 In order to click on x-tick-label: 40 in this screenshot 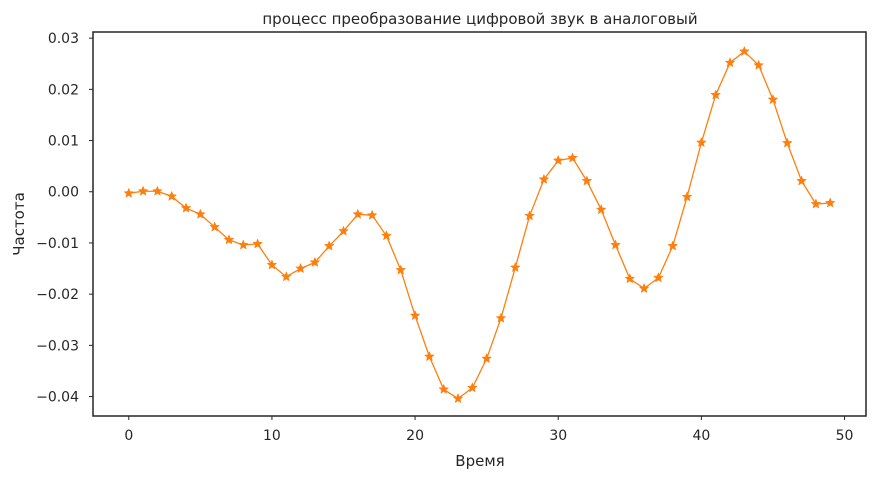, I will do `click(701, 436)`.